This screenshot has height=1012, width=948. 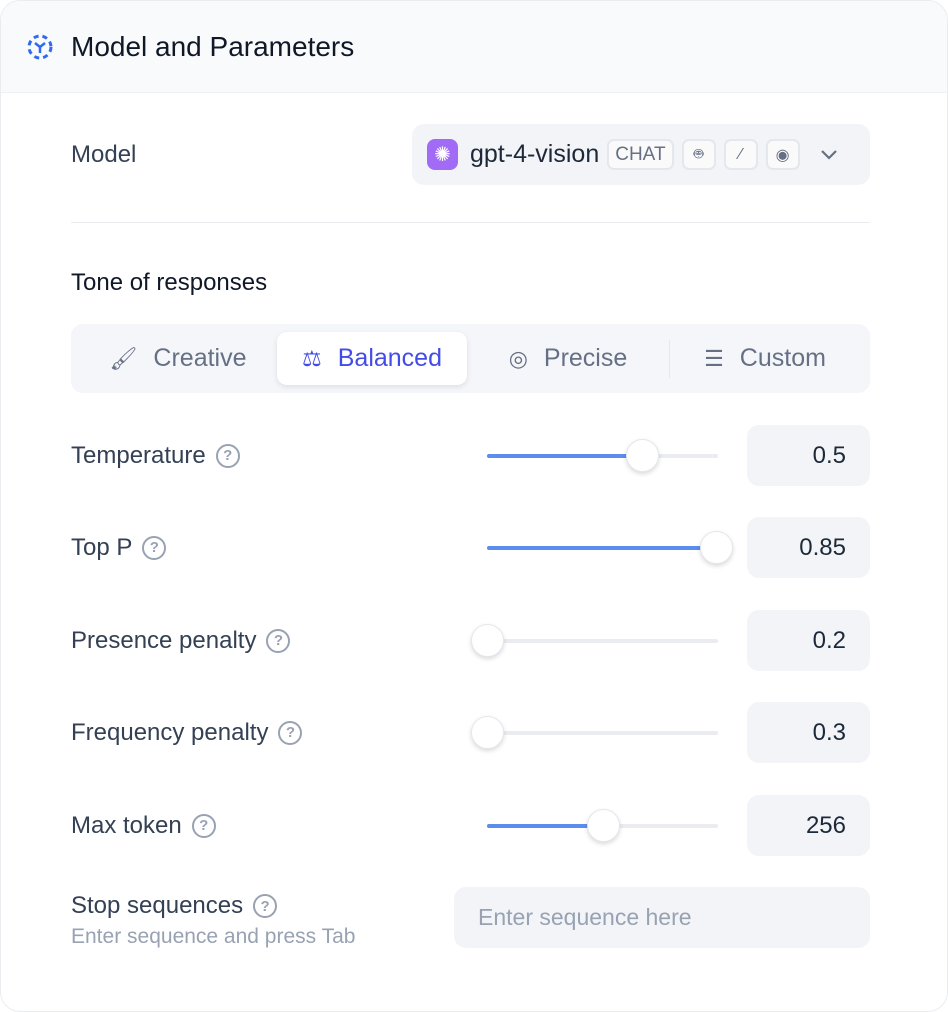 What do you see at coordinates (470, 222) in the screenshot?
I see `divider` at bounding box center [470, 222].